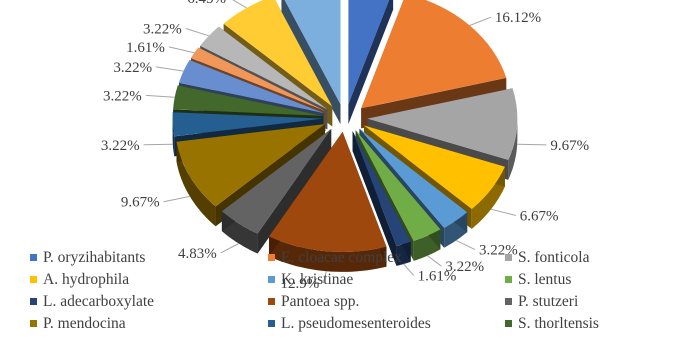  What do you see at coordinates (518, 18) in the screenshot?
I see `data-label: 16.12%` at bounding box center [518, 18].